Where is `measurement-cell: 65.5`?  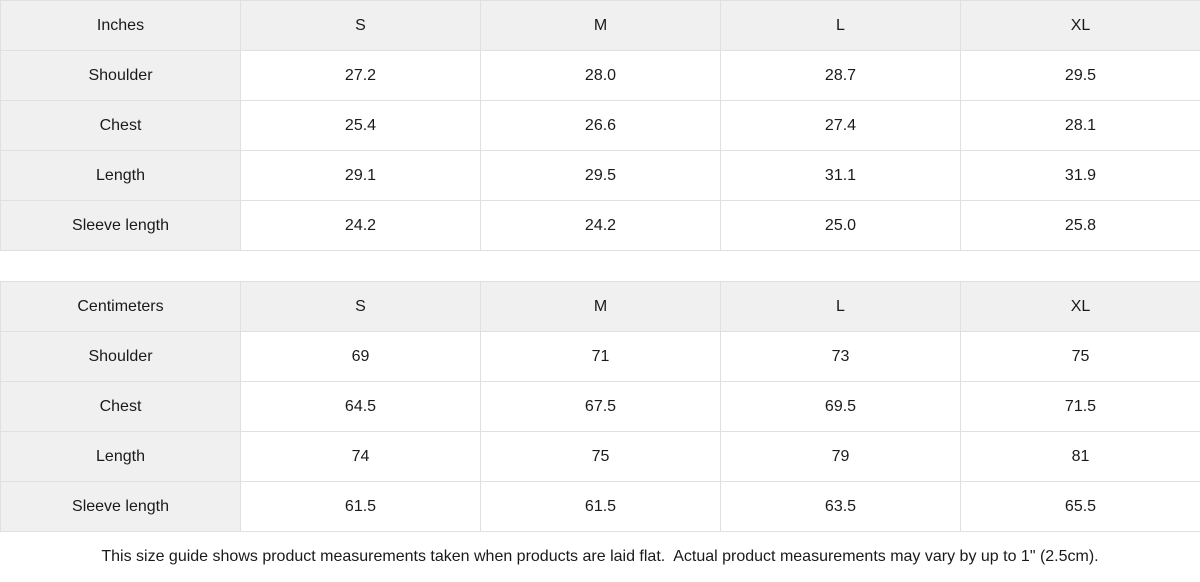
measurement-cell: 65.5 is located at coordinates (1080, 507).